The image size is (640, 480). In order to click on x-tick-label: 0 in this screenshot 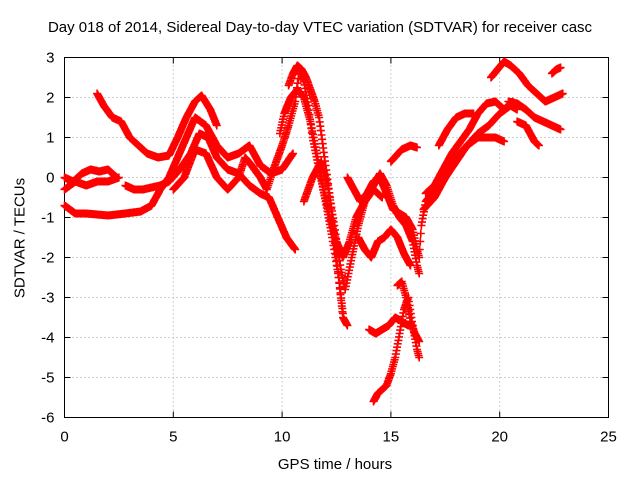, I will do `click(64, 437)`.